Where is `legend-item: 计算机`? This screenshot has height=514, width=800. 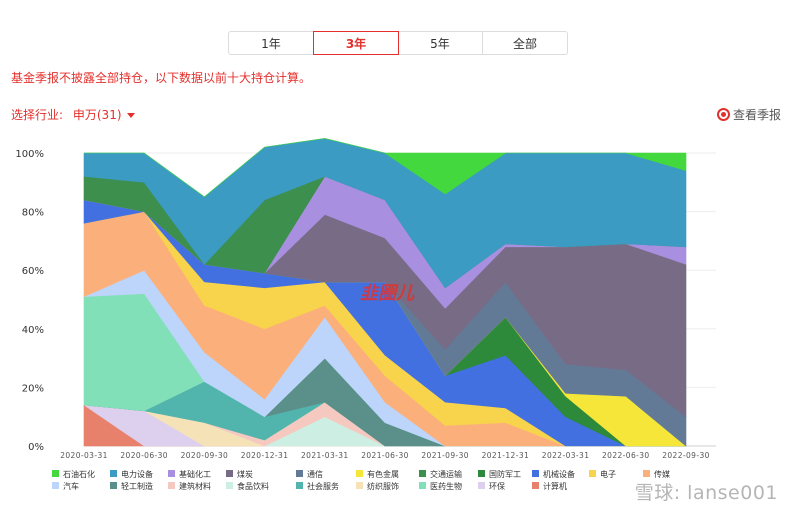
legend-item: 计算机 is located at coordinates (549, 486).